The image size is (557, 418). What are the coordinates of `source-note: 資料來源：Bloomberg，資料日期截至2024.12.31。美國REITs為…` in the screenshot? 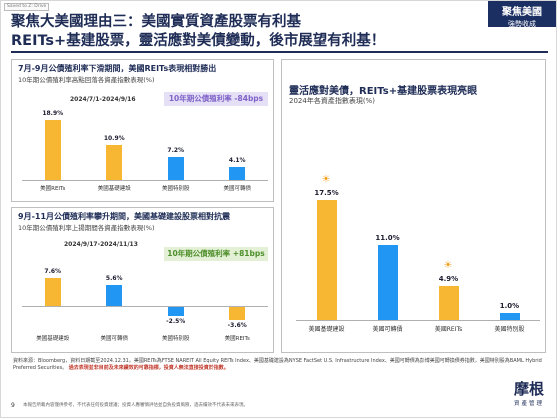 It's located at (278, 365).